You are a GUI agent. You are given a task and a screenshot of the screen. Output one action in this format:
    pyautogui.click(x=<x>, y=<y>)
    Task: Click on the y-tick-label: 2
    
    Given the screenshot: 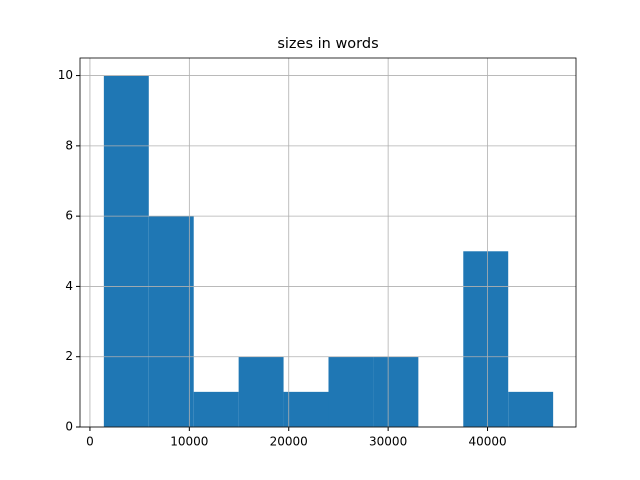 What is the action you would take?
    pyautogui.click(x=69, y=356)
    